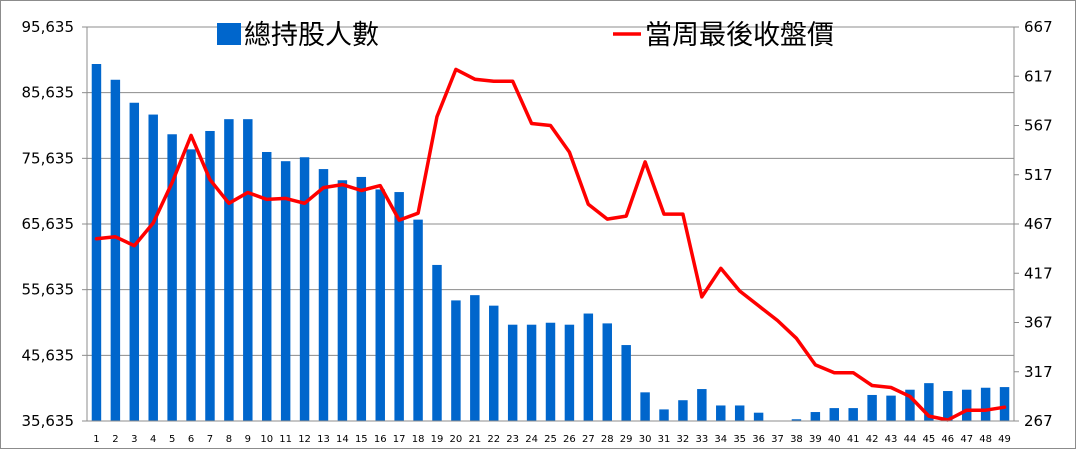  Describe the element at coordinates (48, 421) in the screenshot. I see `left-tick-label: 35,635` at that location.